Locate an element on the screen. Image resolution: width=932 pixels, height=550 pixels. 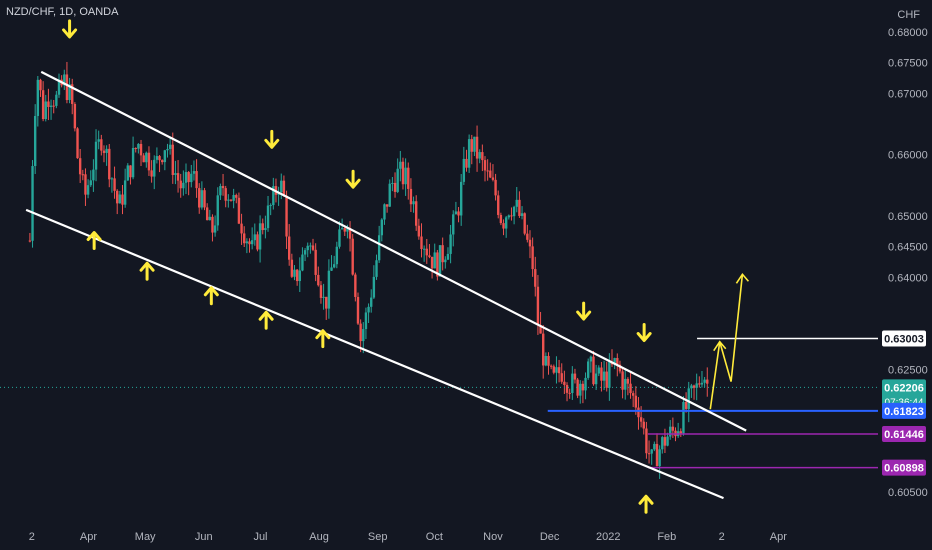
projection-path is located at coordinates (726, 342).